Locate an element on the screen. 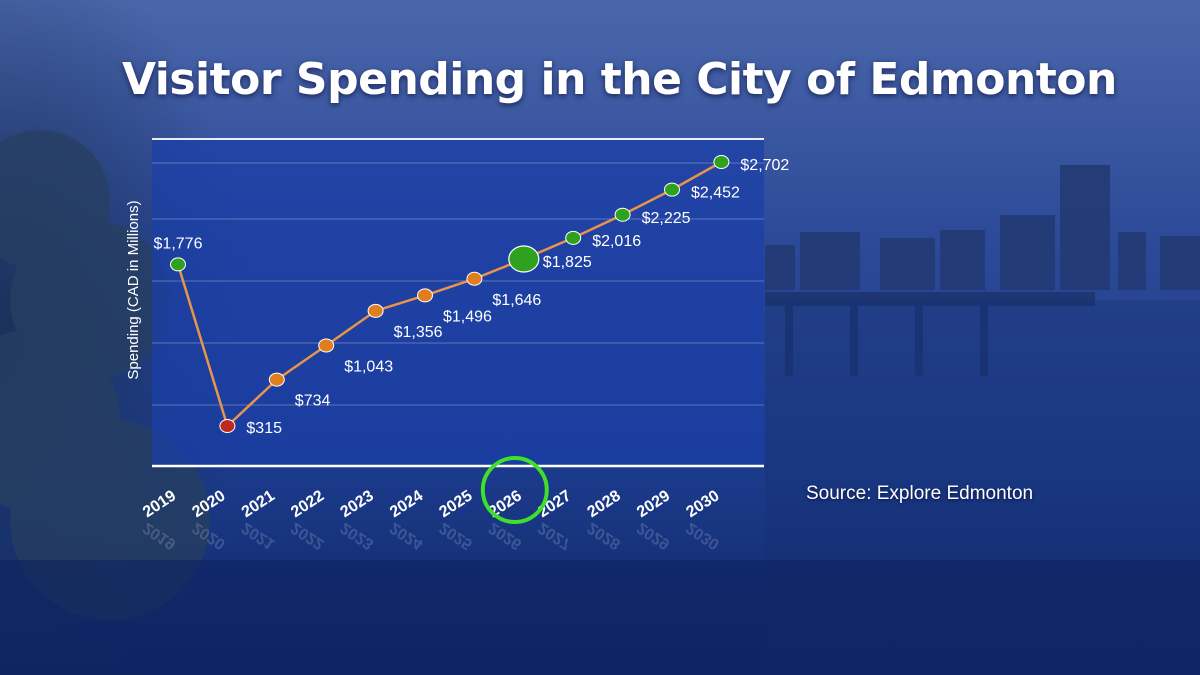 This screenshot has width=1200, height=675. data-label-2024: $1,496 is located at coordinates (467, 316).